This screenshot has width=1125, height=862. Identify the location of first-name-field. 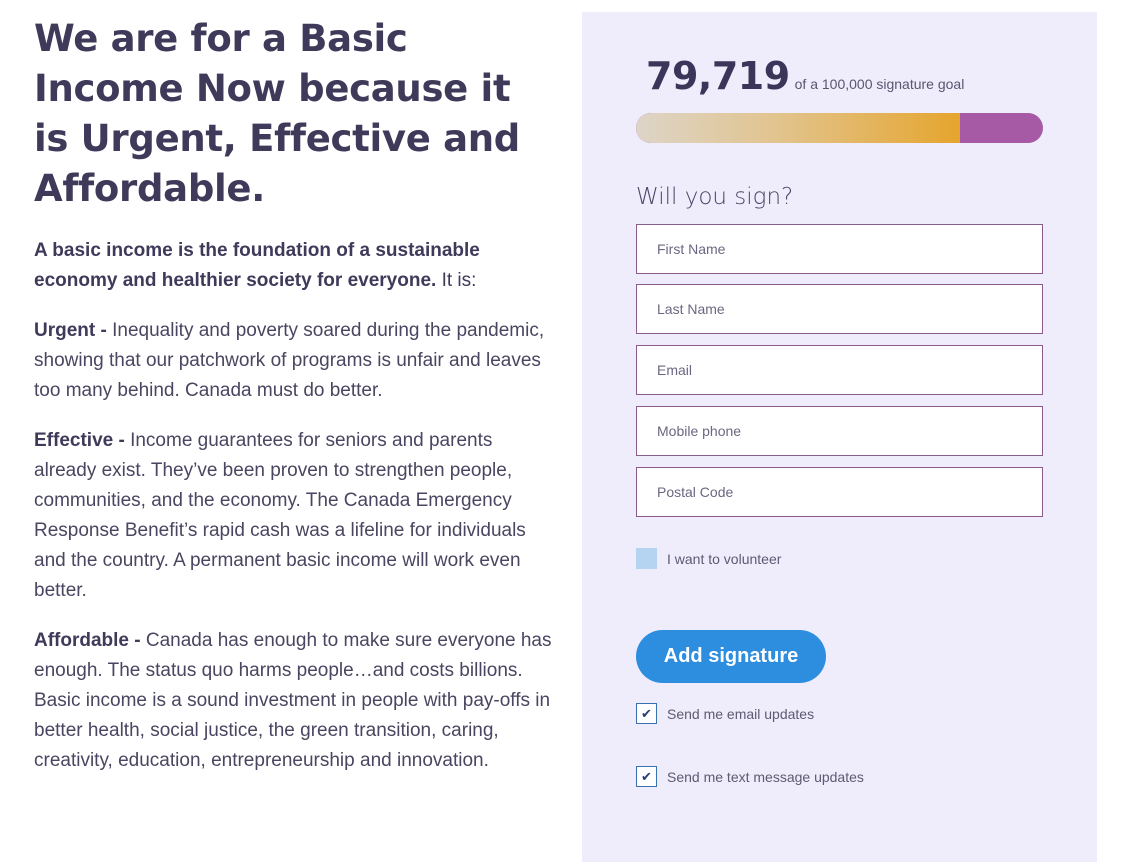
(839, 249).